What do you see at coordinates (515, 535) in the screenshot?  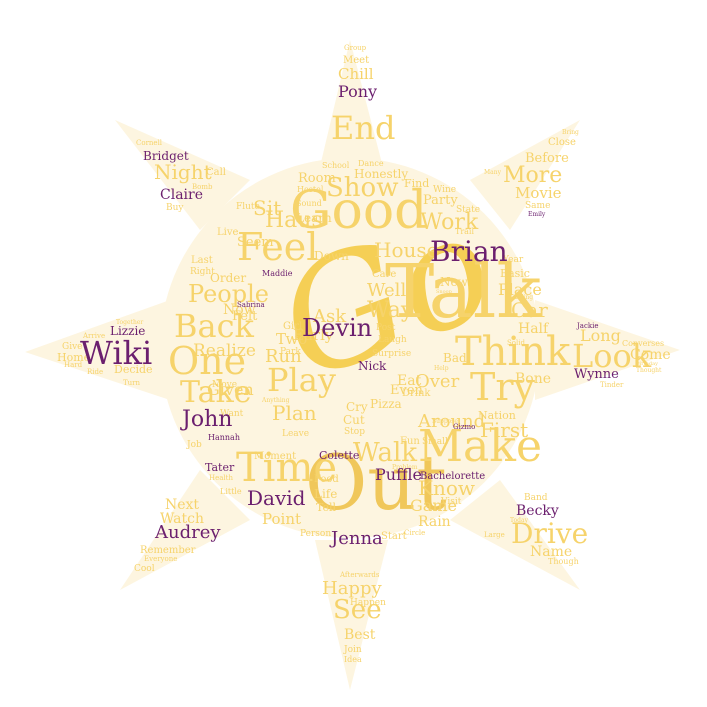 I see `ray-bottom-right` at bounding box center [515, 535].